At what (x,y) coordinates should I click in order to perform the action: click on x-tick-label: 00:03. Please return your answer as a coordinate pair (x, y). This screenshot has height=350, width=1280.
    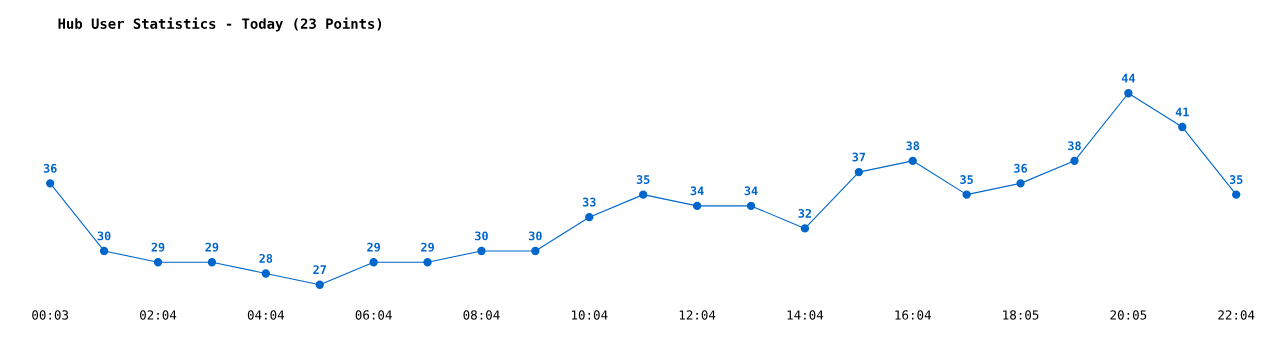
    Looking at the image, I should click on (50, 315).